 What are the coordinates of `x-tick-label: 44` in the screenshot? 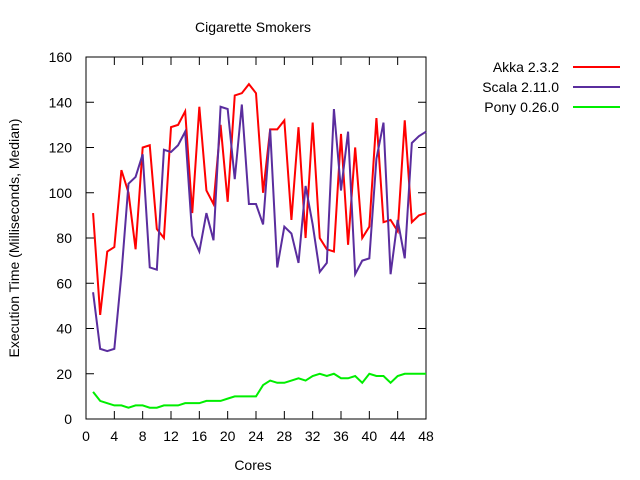 It's located at (398, 436).